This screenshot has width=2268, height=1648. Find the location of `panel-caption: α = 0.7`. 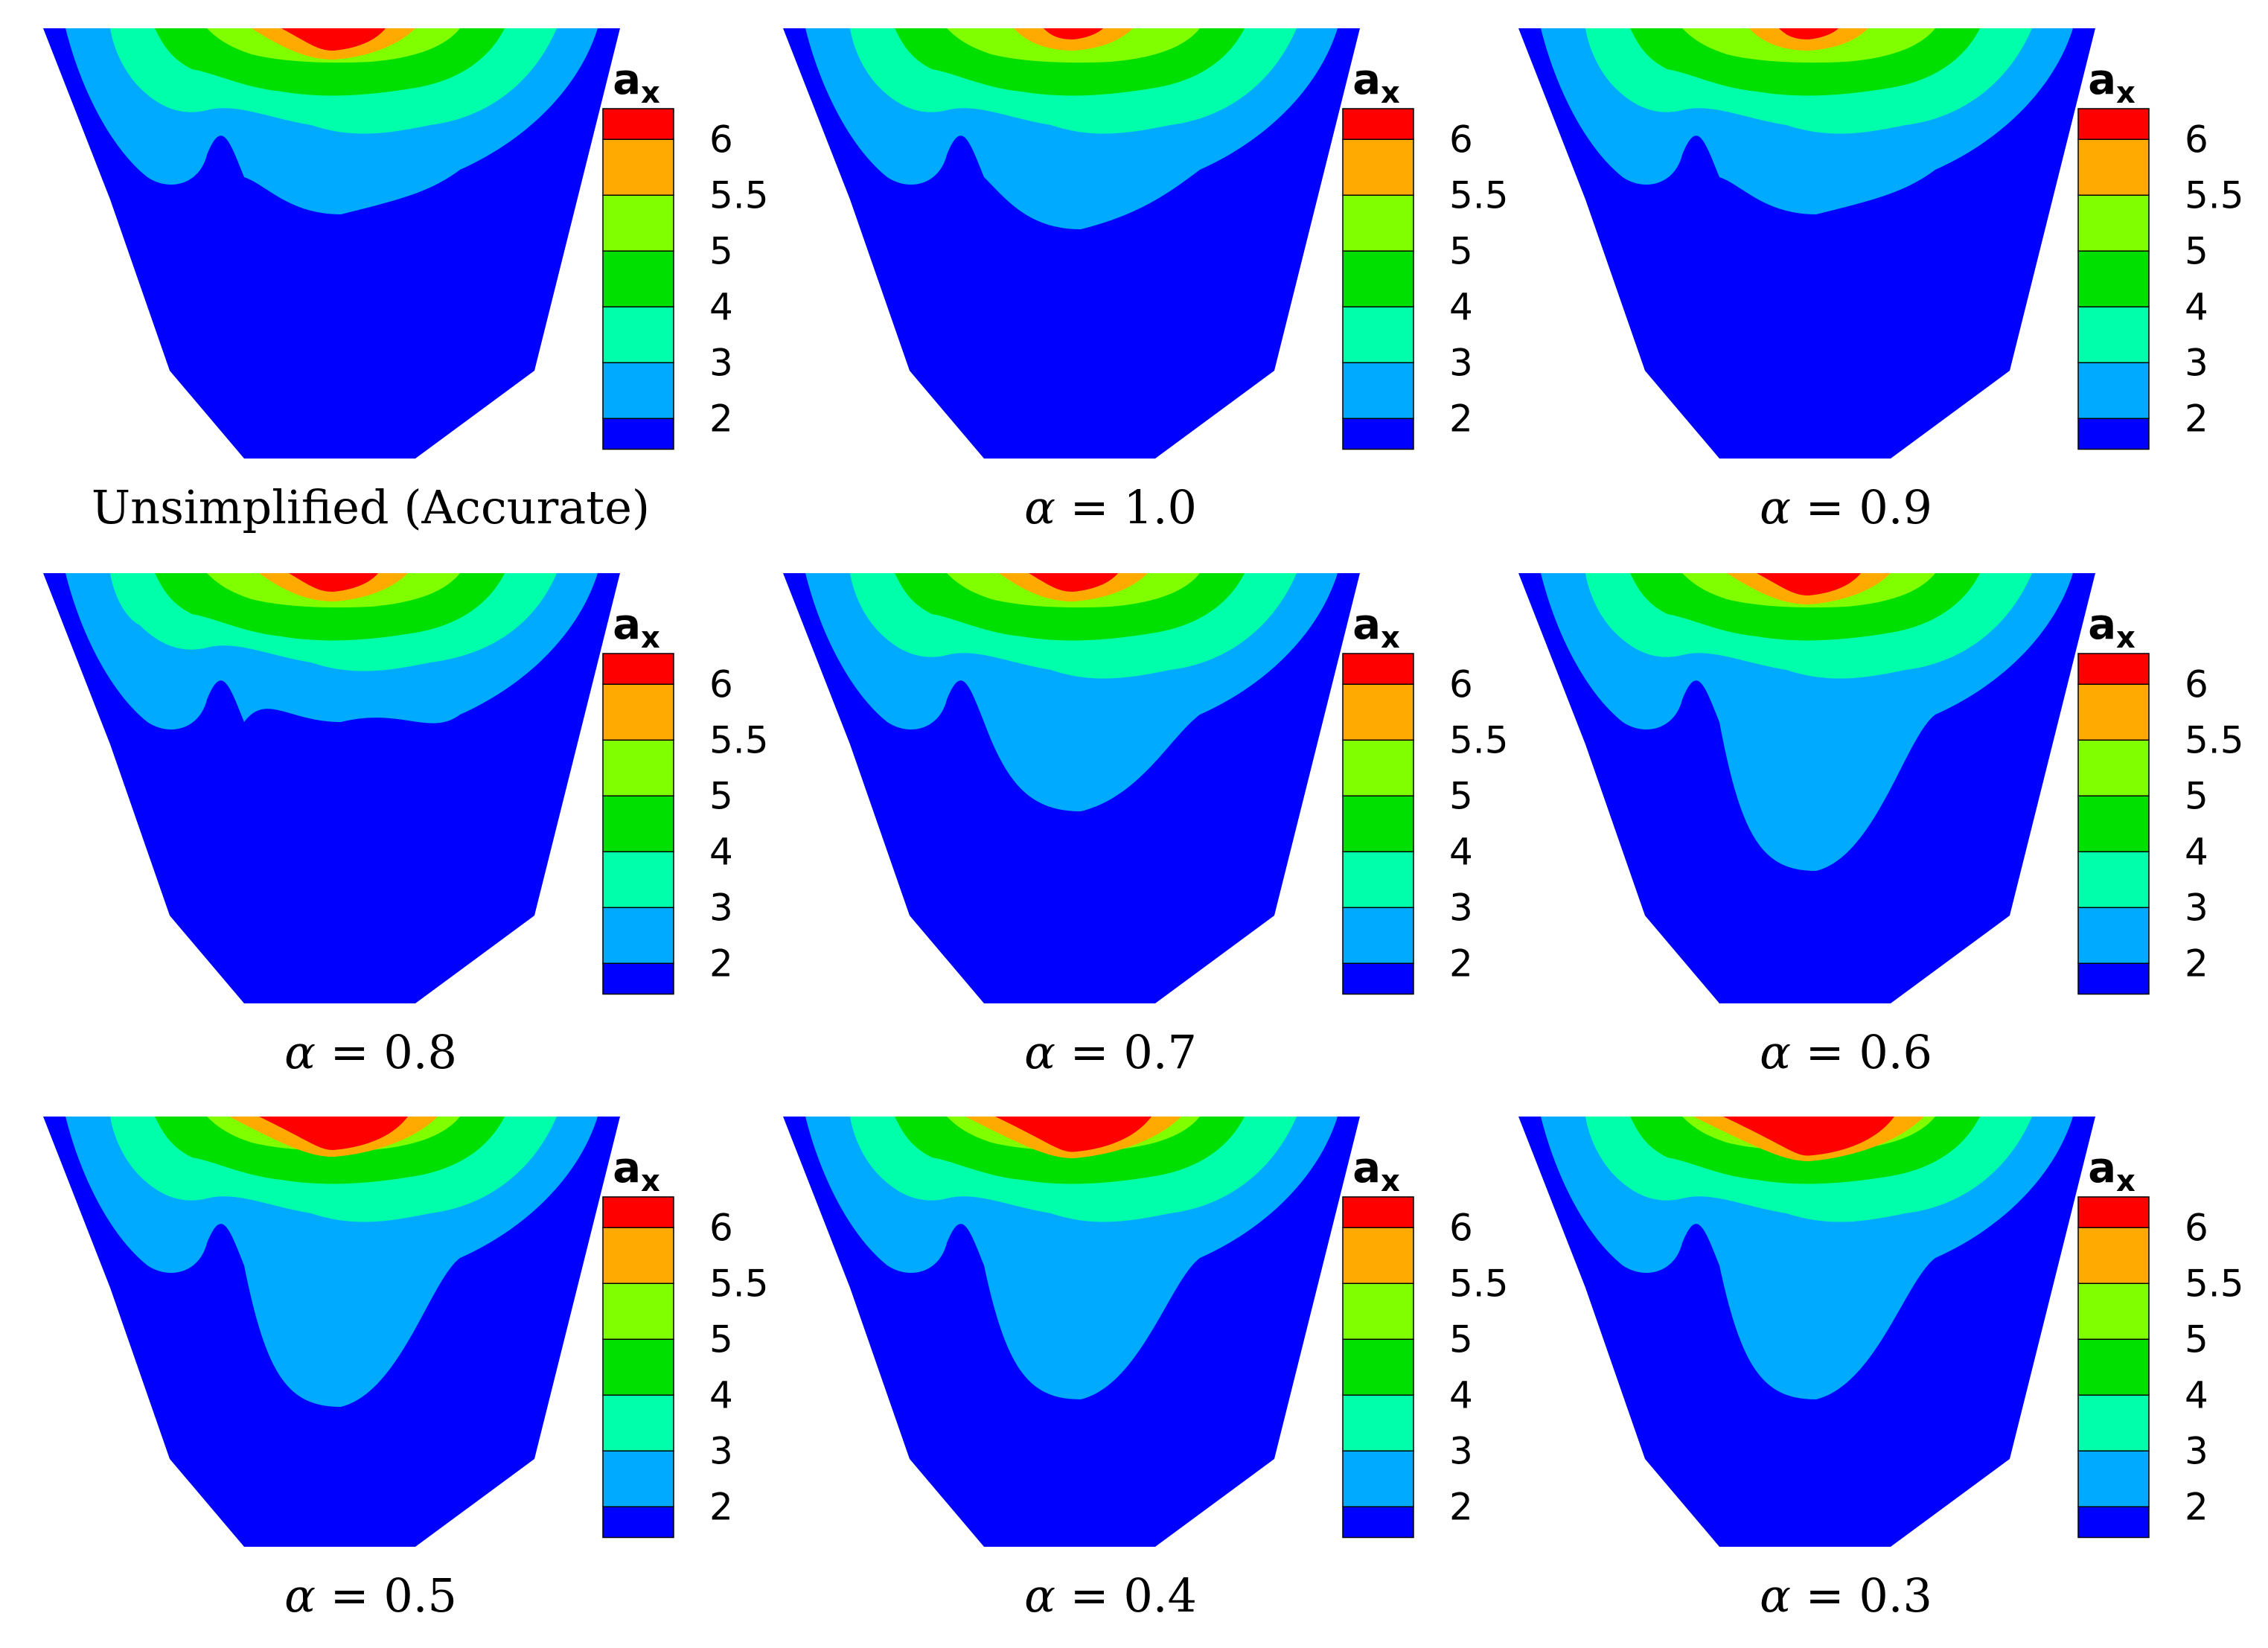

panel-caption: α = 0.7 is located at coordinates (1110, 1052).